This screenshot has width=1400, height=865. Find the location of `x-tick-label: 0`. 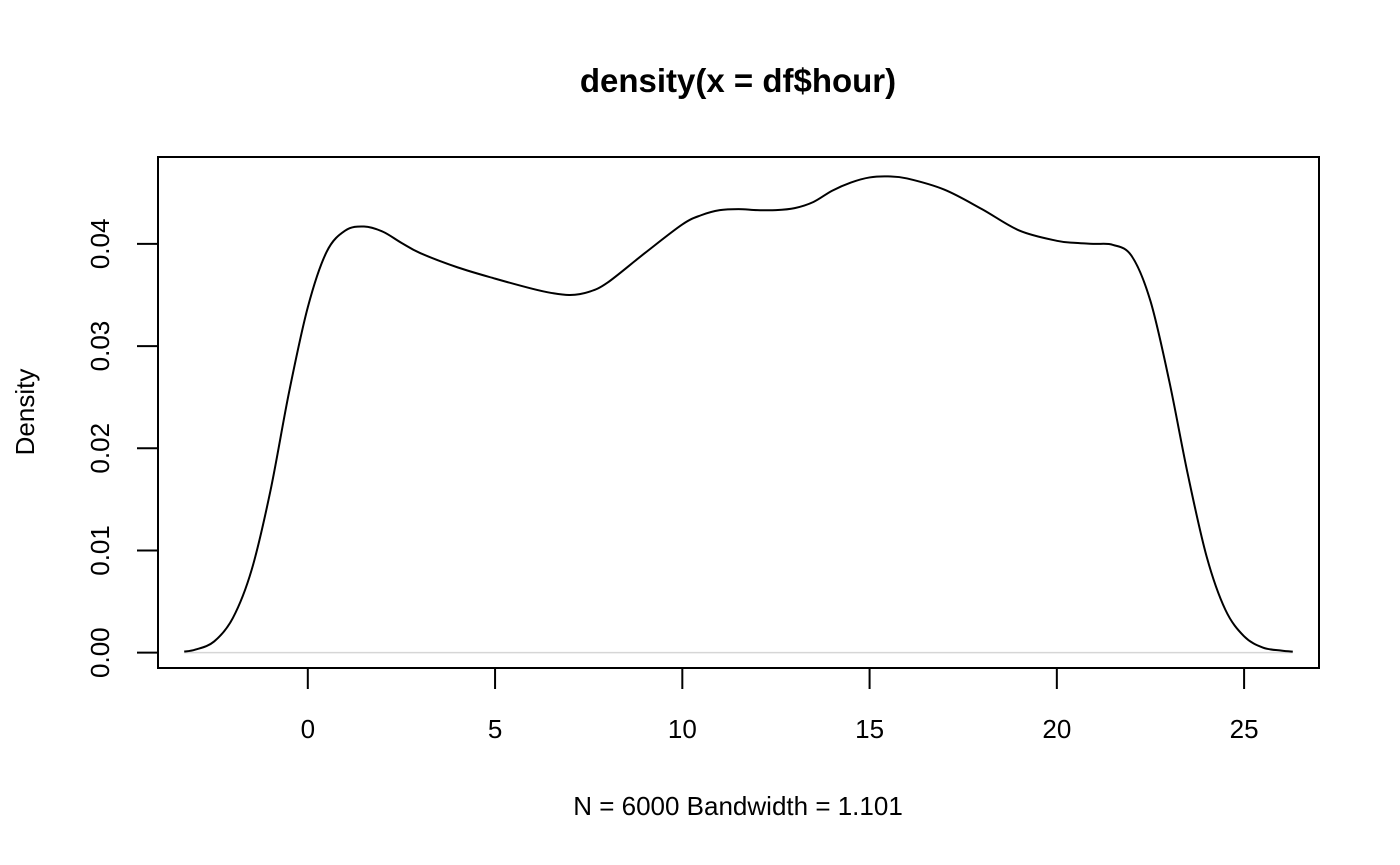

x-tick-label: 0 is located at coordinates (308, 729).